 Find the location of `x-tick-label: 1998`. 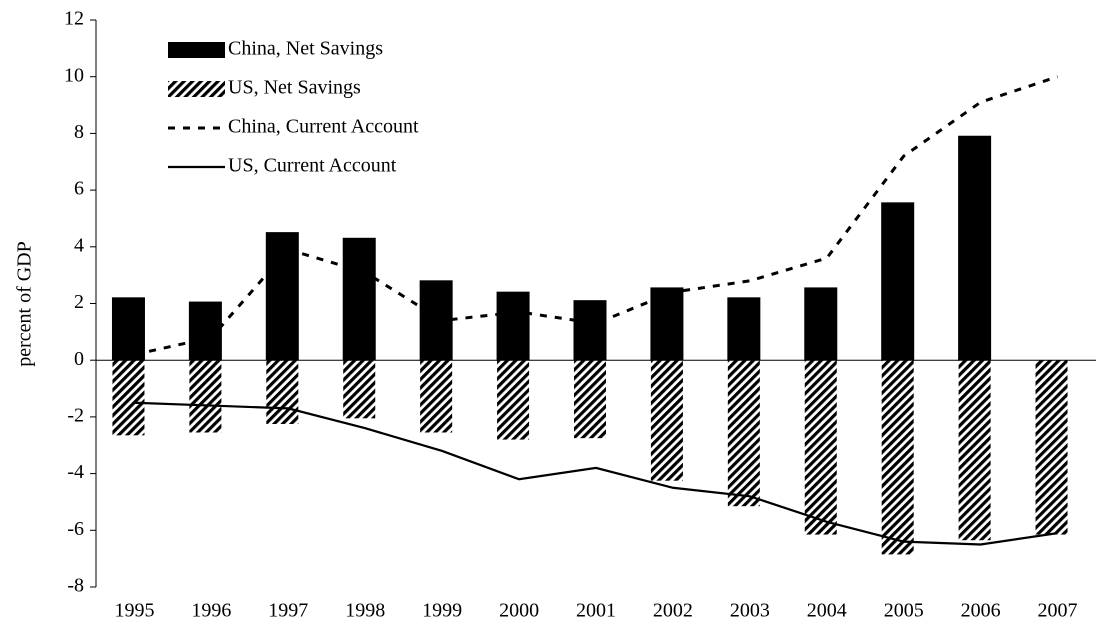

x-tick-label: 1998 is located at coordinates (365, 611).